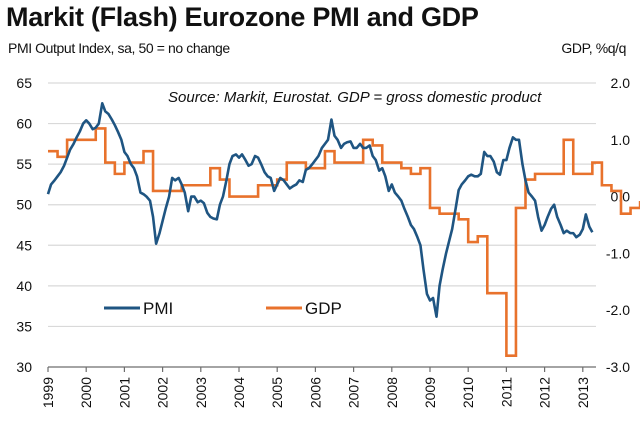  I want to click on x-tick-label: 2006, so click(315, 392).